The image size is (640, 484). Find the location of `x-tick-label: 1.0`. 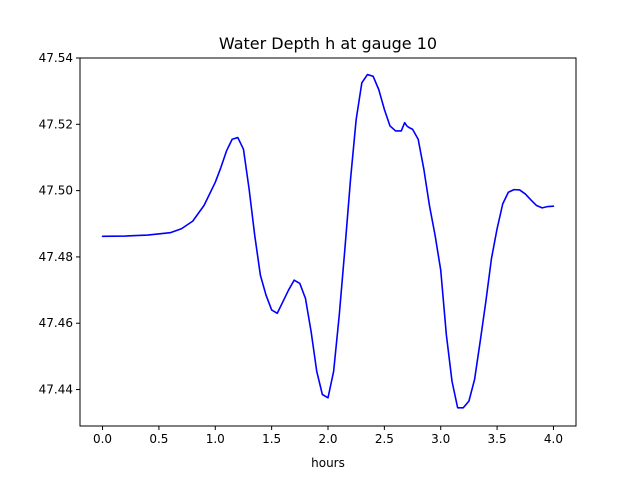

x-tick-label: 1.0 is located at coordinates (215, 439).